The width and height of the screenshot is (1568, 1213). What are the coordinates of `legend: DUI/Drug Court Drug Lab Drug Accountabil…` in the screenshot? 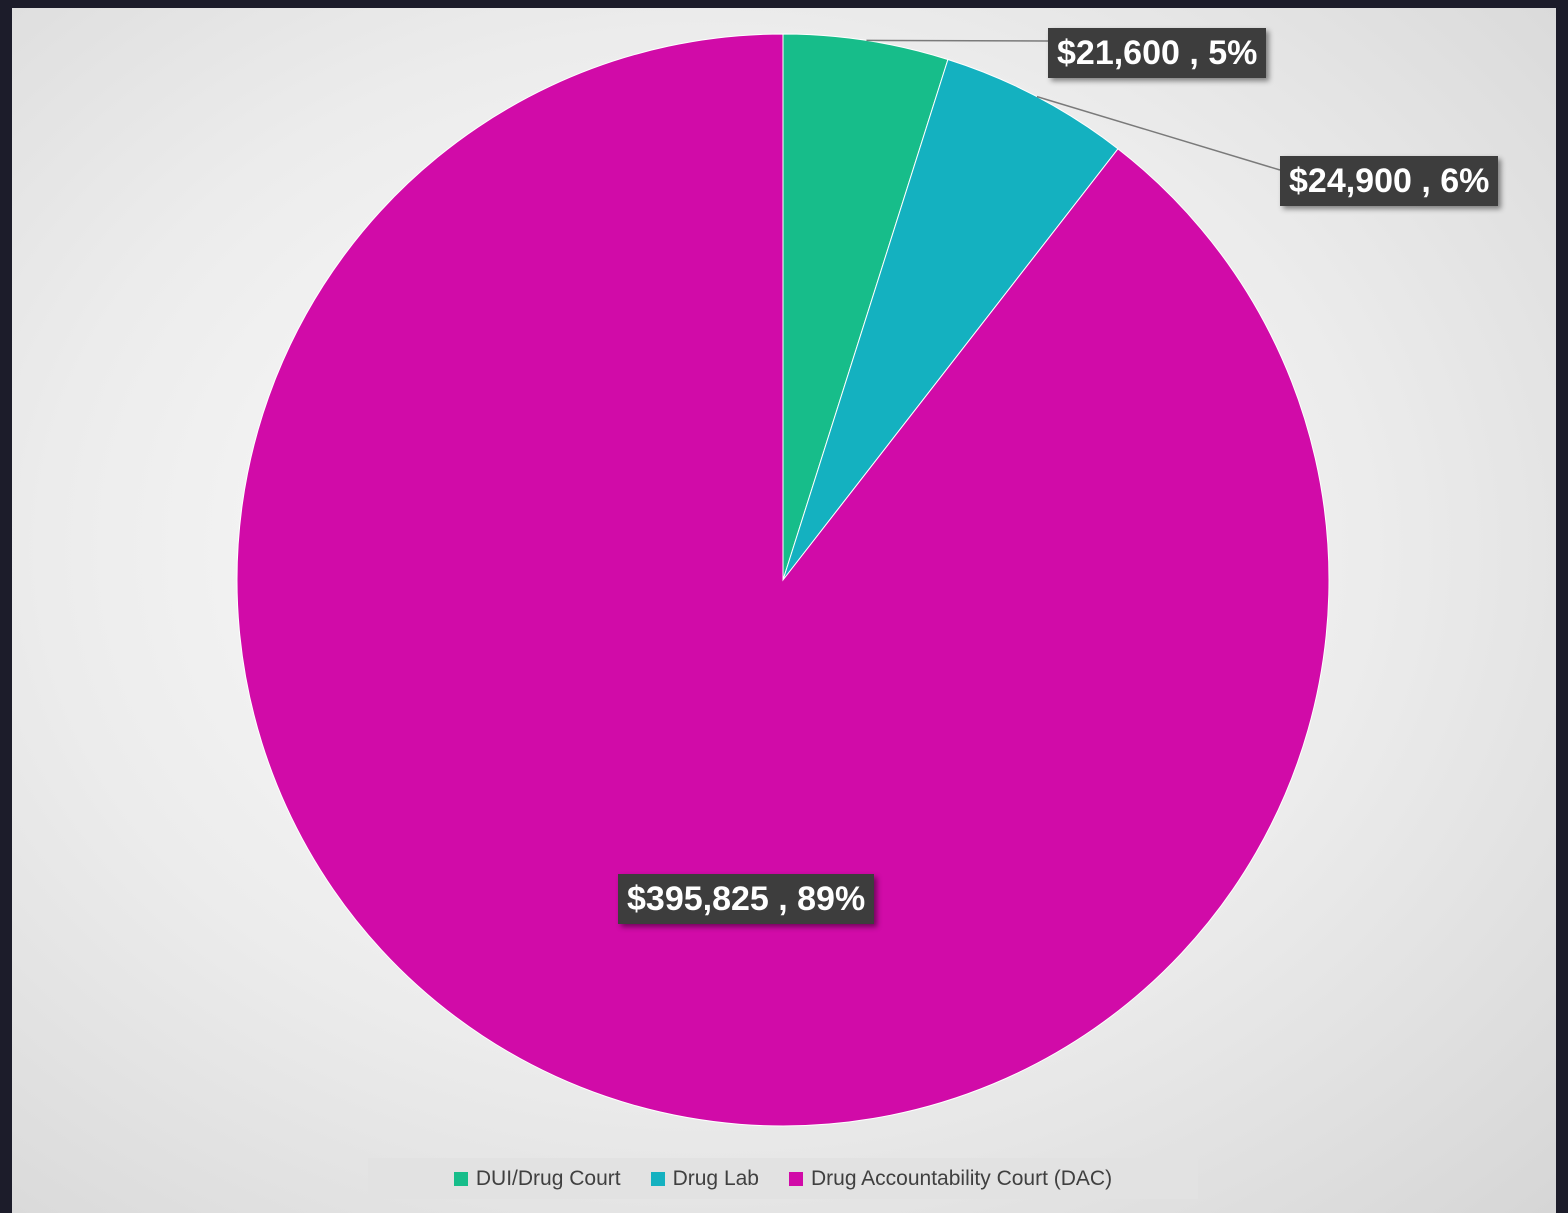 It's located at (783, 1178).